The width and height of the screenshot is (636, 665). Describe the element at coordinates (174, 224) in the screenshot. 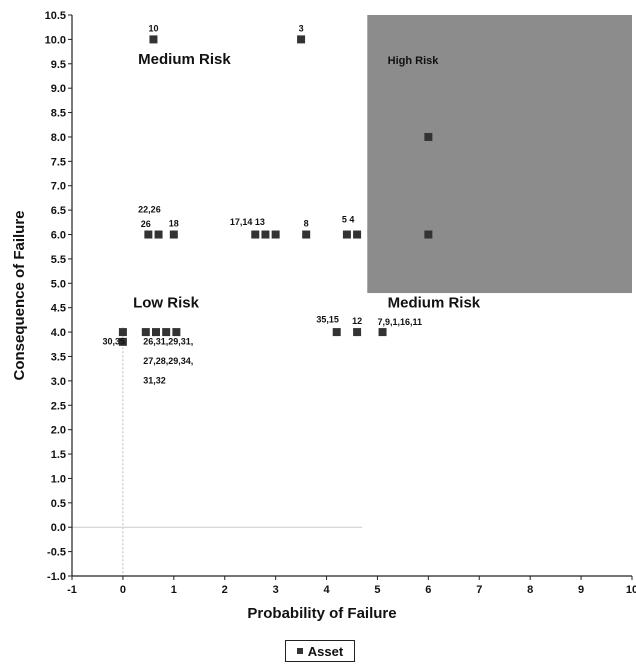

I see `data-point-label: 18` at that location.